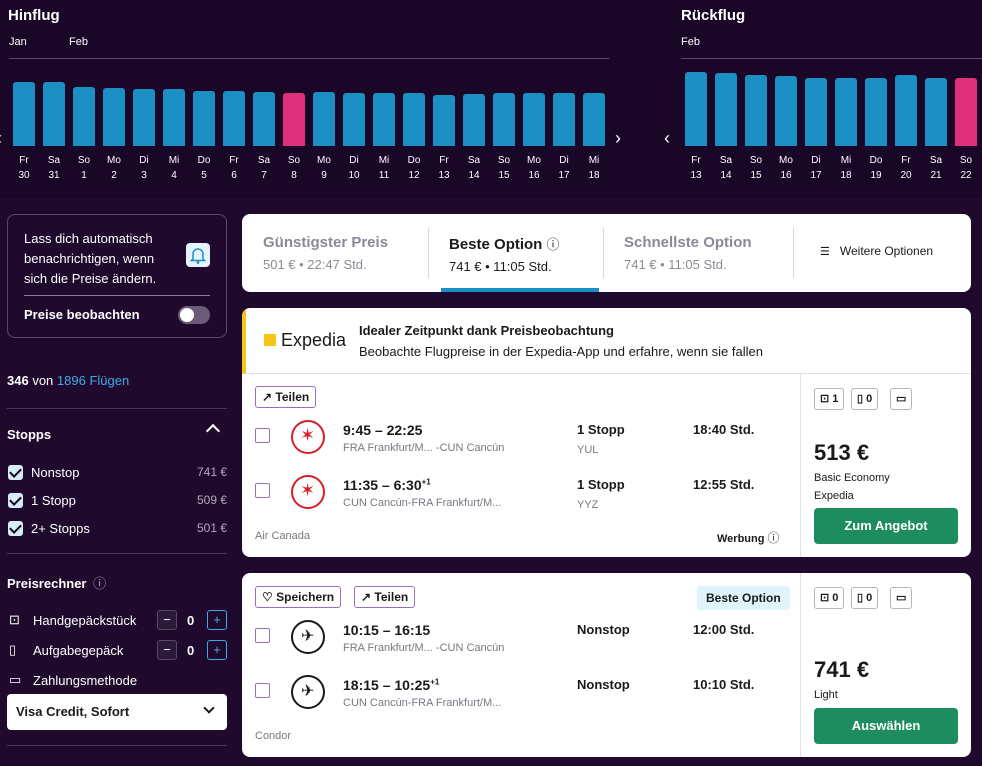 This screenshot has height=766, width=982. Describe the element at coordinates (54, 168) in the screenshot. I see `date-label: Sa 31` at that location.